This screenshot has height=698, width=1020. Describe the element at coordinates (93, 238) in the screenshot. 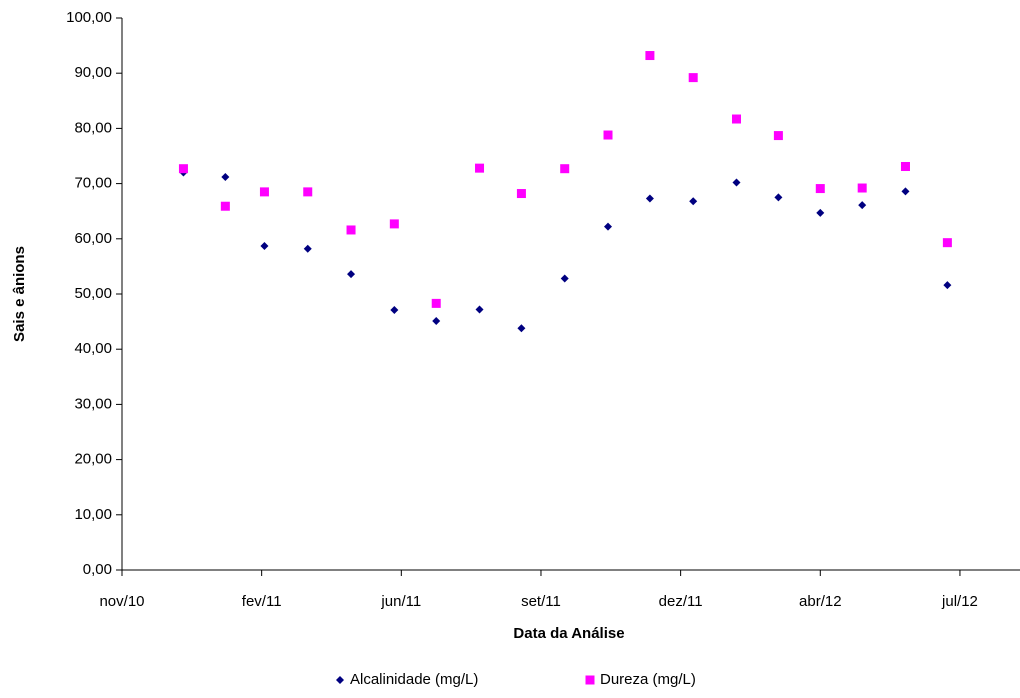

I see `y-tick-label: 60,00` at that location.